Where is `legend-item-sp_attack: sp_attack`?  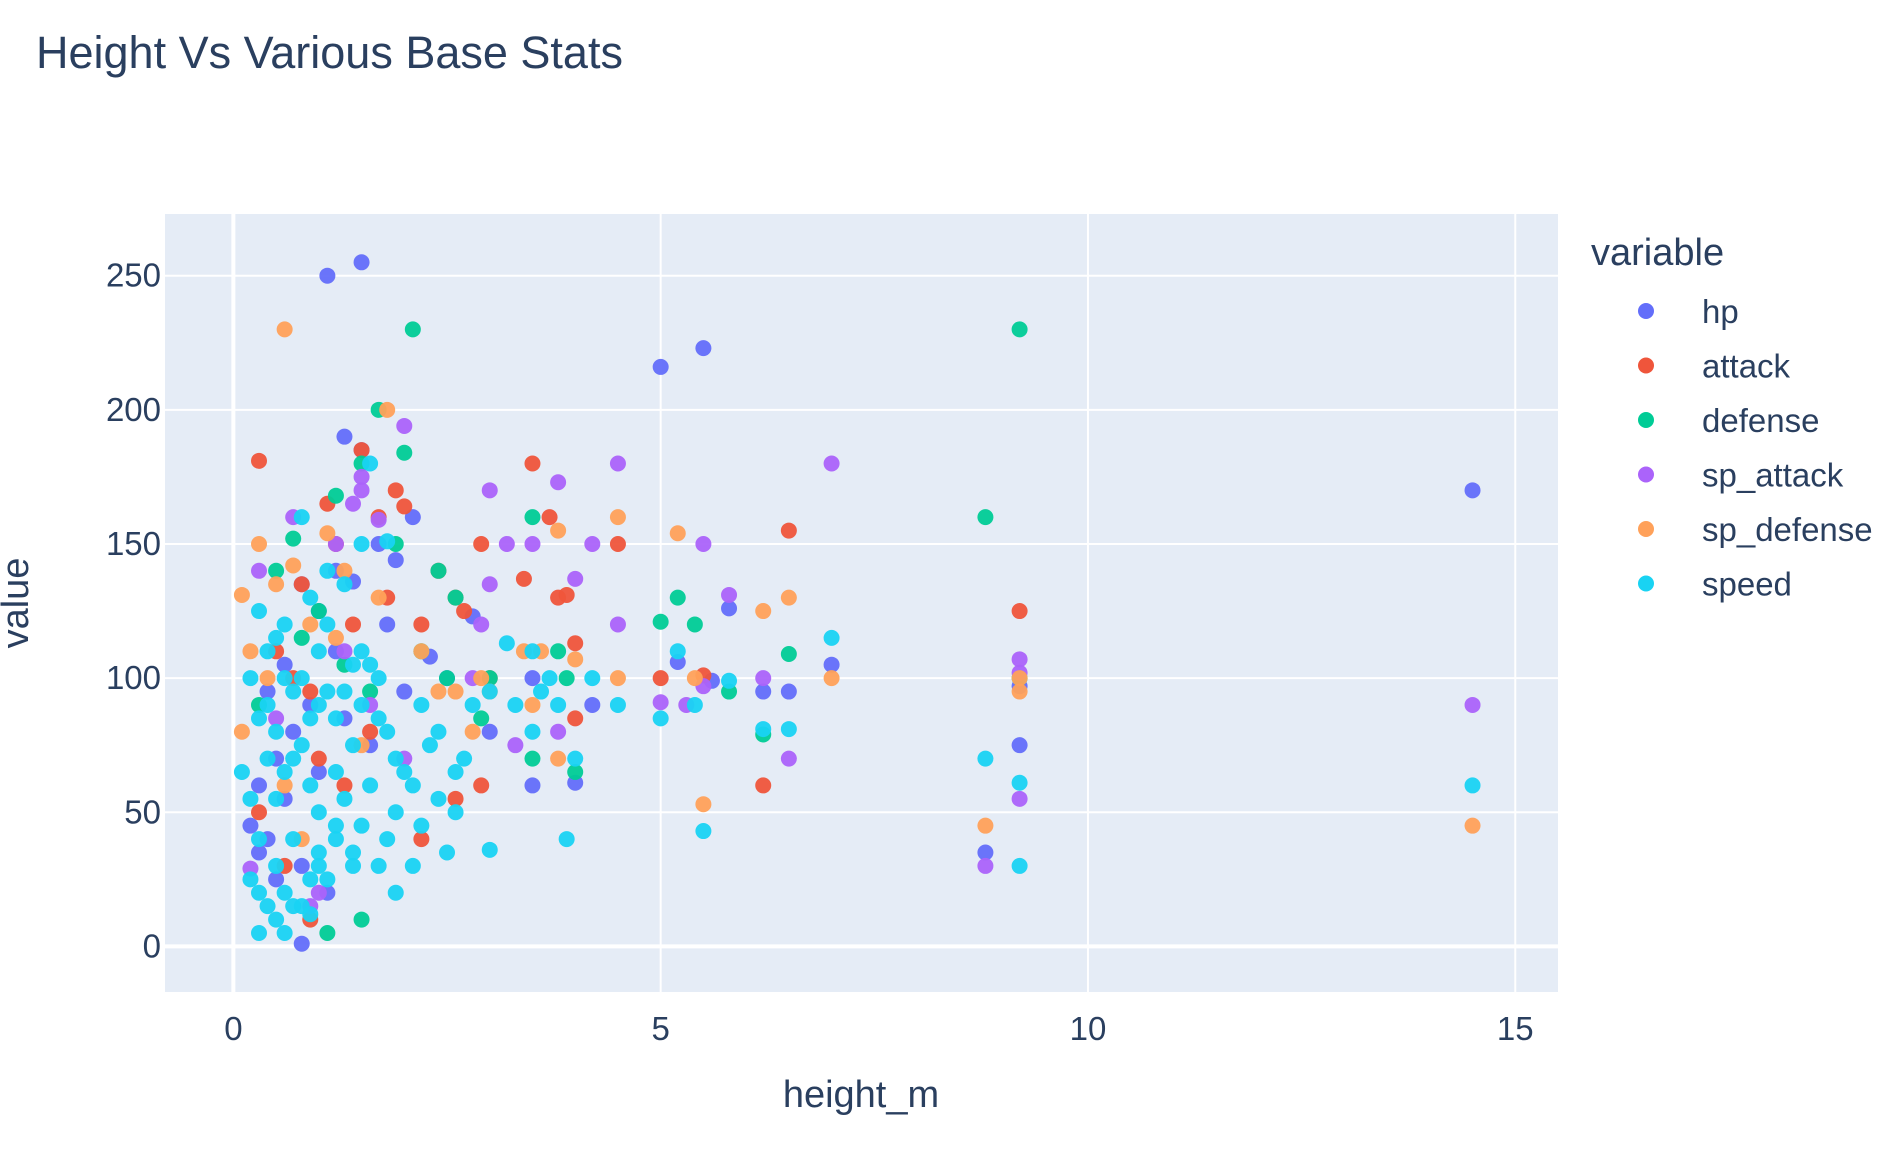 legend-item-sp_attack: sp_attack is located at coordinates (1741, 475).